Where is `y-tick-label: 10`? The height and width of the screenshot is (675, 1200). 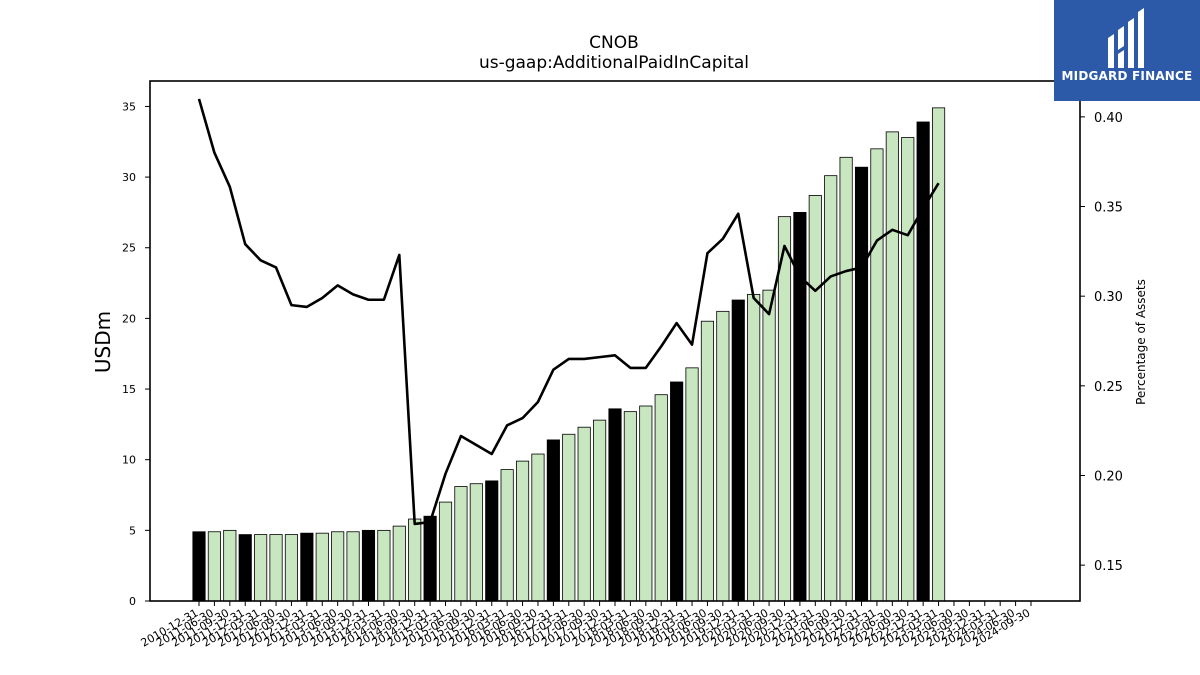
y-tick-label: 10 is located at coordinates (129, 460).